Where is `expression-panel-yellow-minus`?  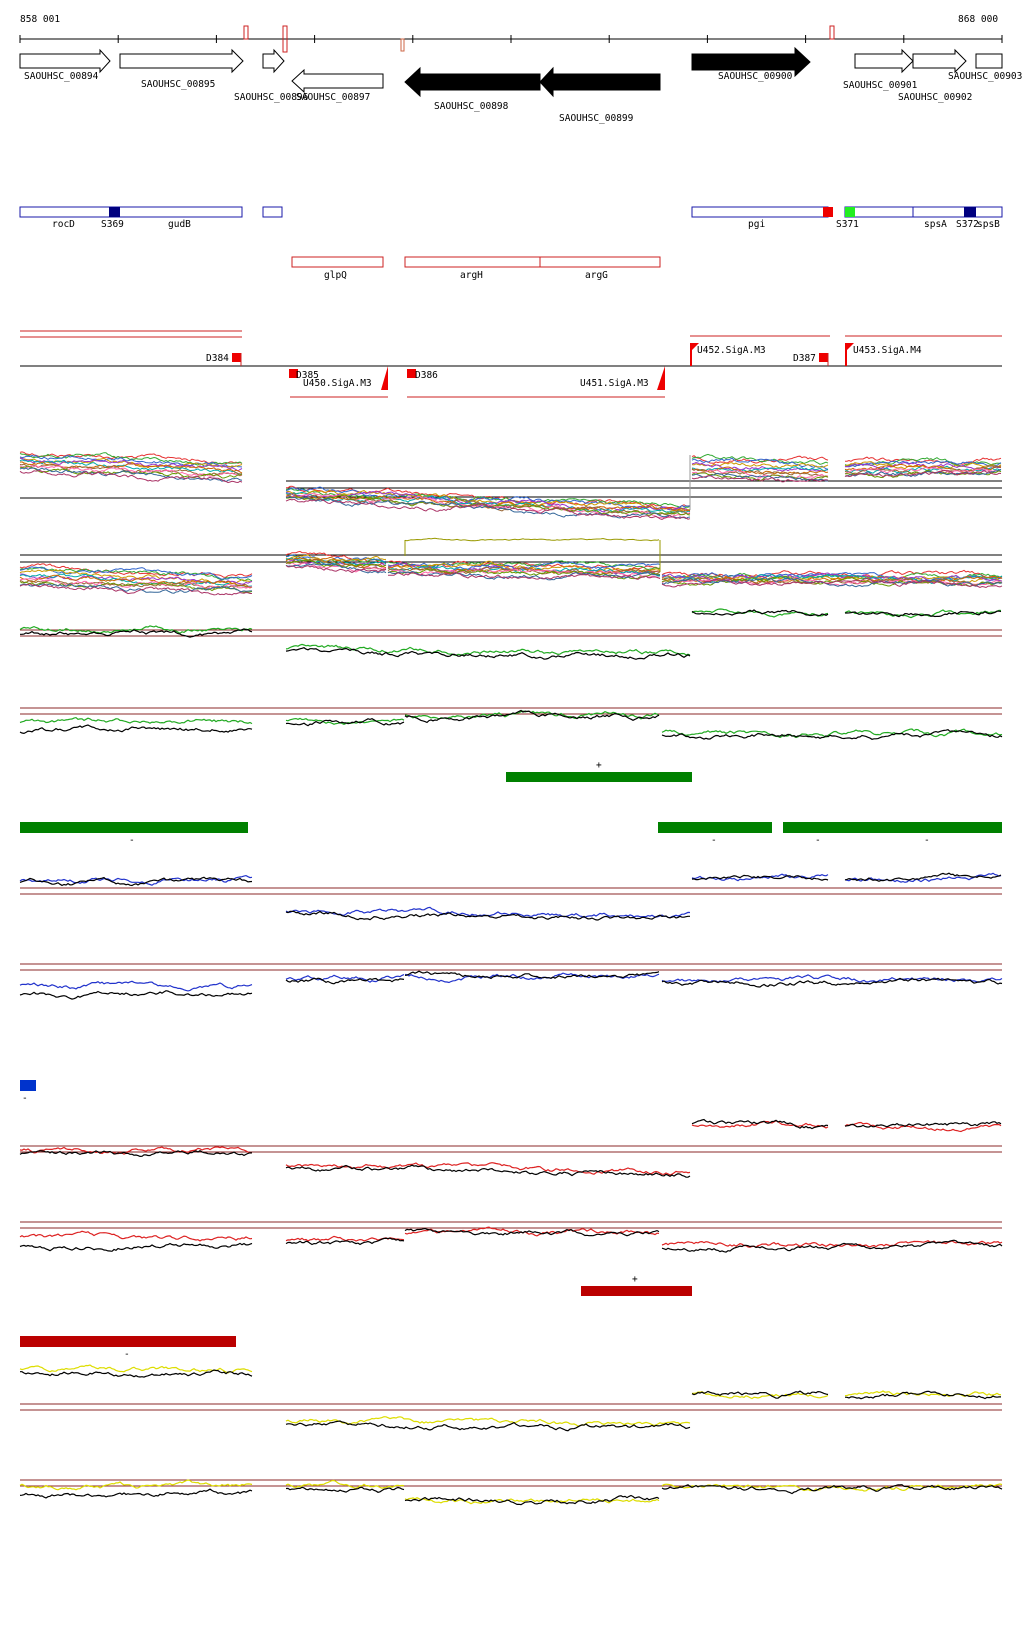 expression-panel-yellow-minus is located at coordinates (511, 1492).